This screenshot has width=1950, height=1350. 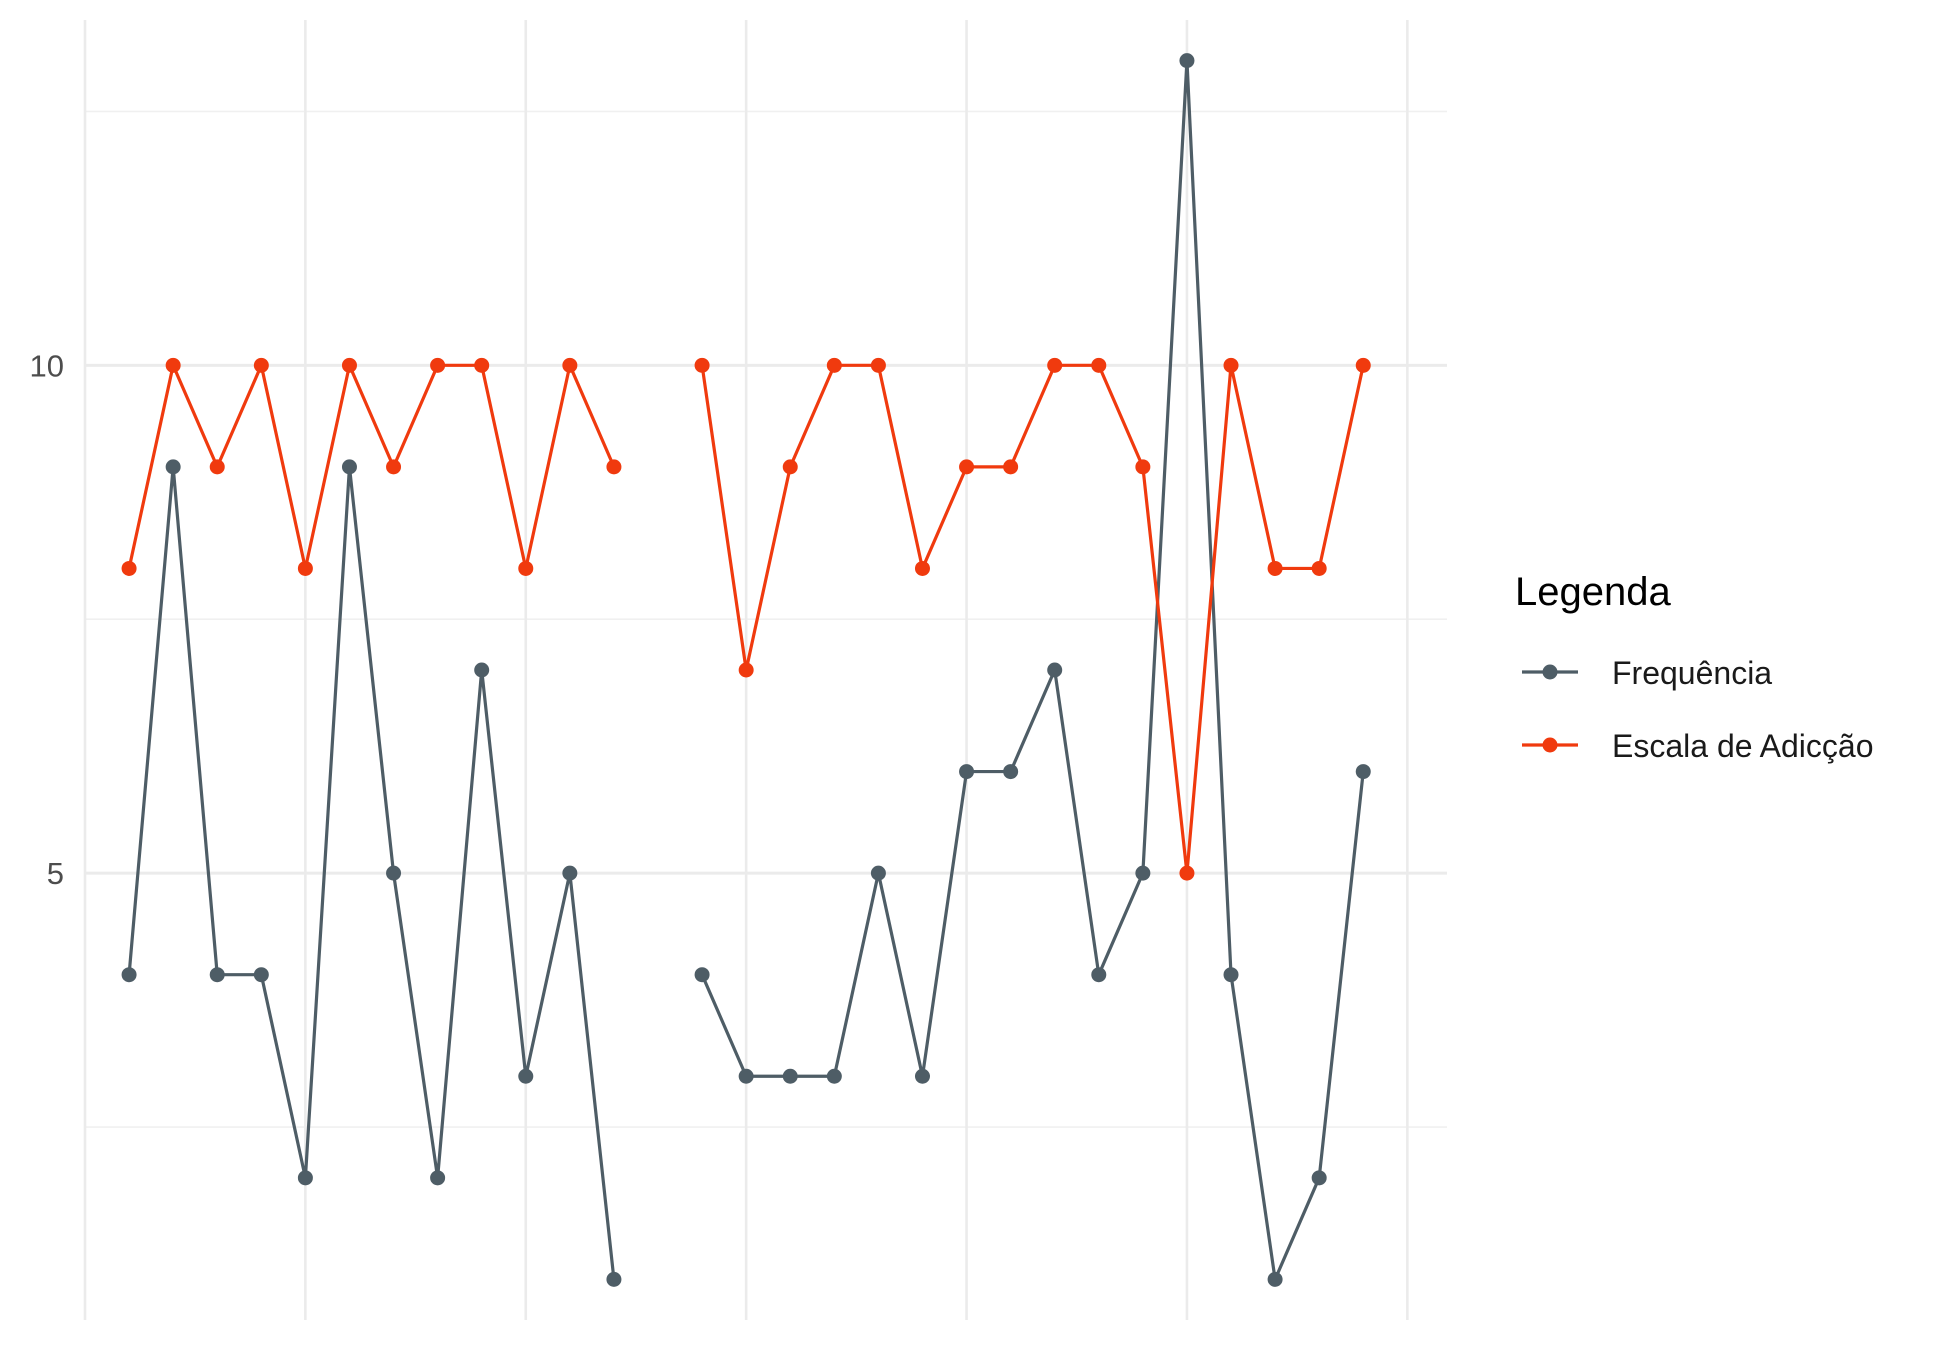 I want to click on y-tick-label-1: 10, so click(x=47, y=365).